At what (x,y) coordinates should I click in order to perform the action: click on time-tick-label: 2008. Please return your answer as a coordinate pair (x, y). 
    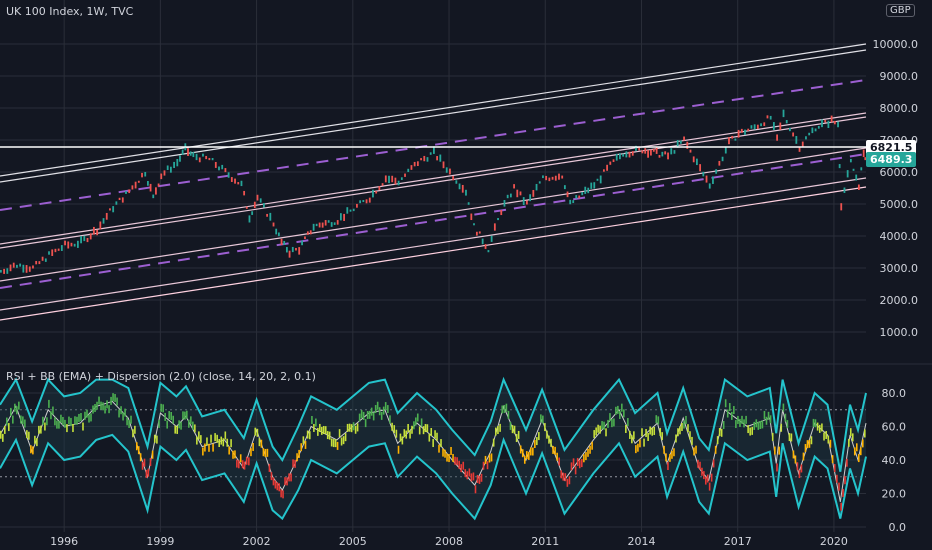
    Looking at the image, I should click on (449, 541).